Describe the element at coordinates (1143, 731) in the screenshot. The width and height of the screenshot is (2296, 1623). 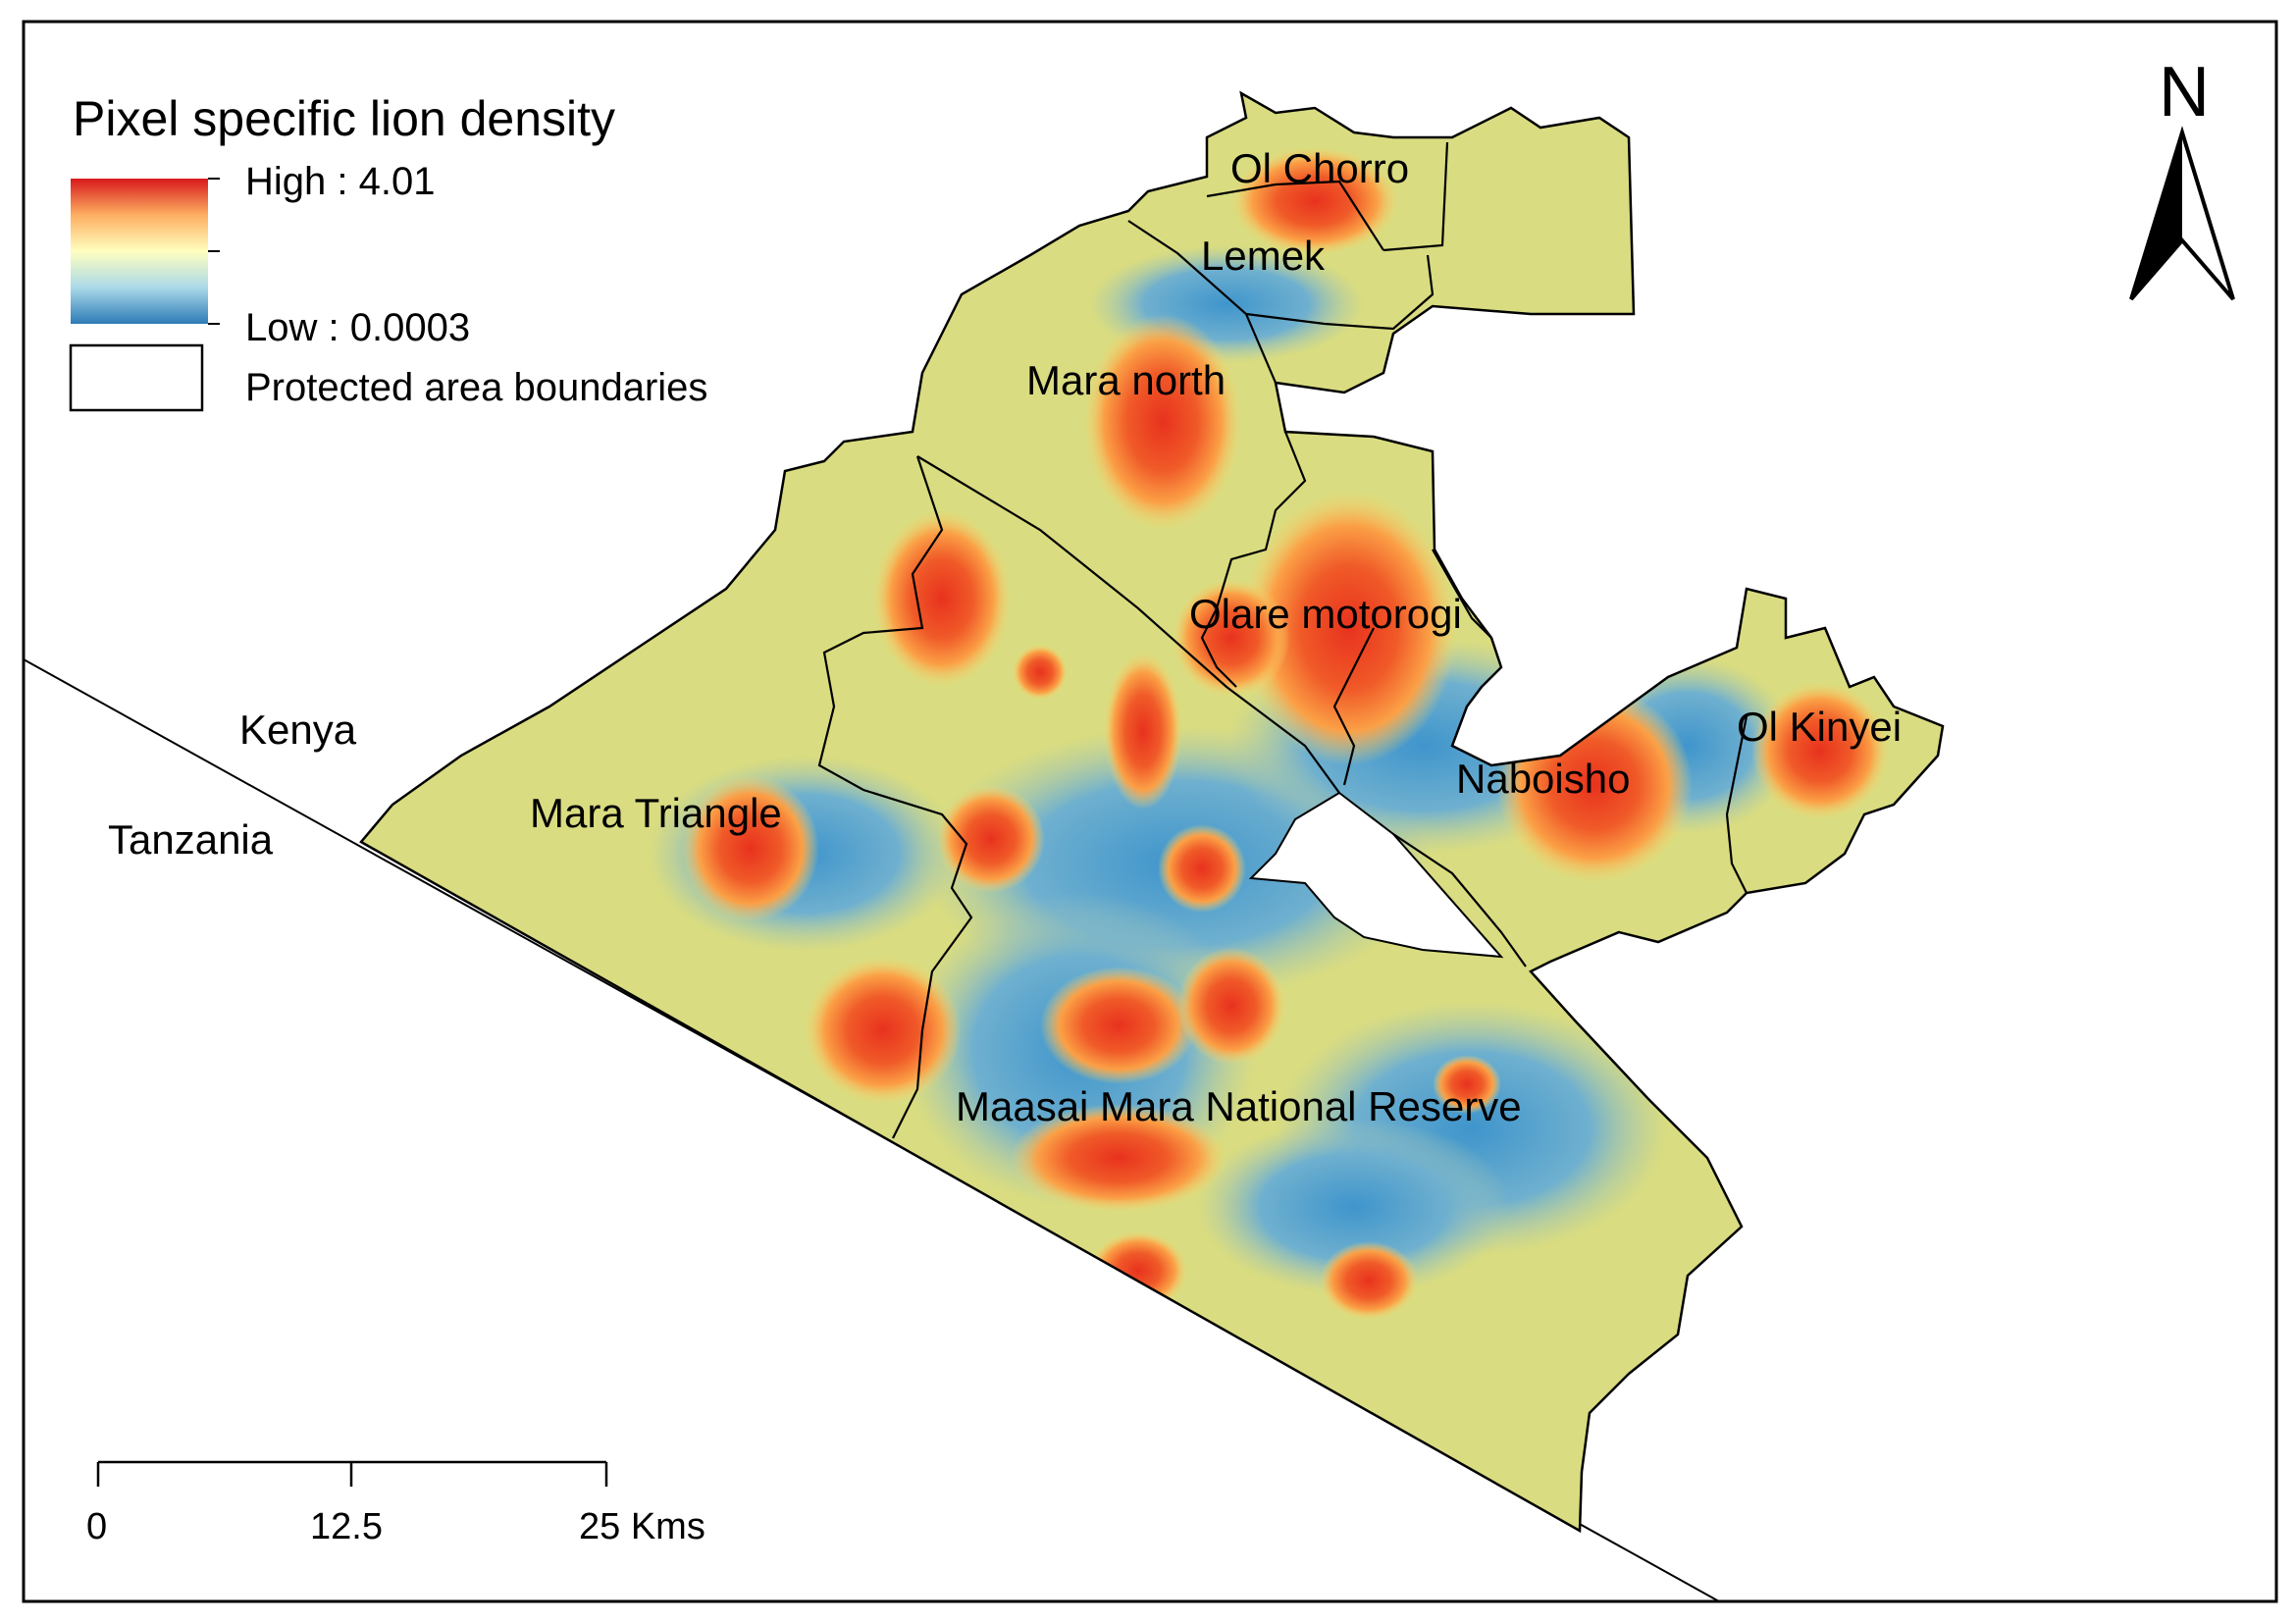
I see `hotspot-reserve-mid` at that location.